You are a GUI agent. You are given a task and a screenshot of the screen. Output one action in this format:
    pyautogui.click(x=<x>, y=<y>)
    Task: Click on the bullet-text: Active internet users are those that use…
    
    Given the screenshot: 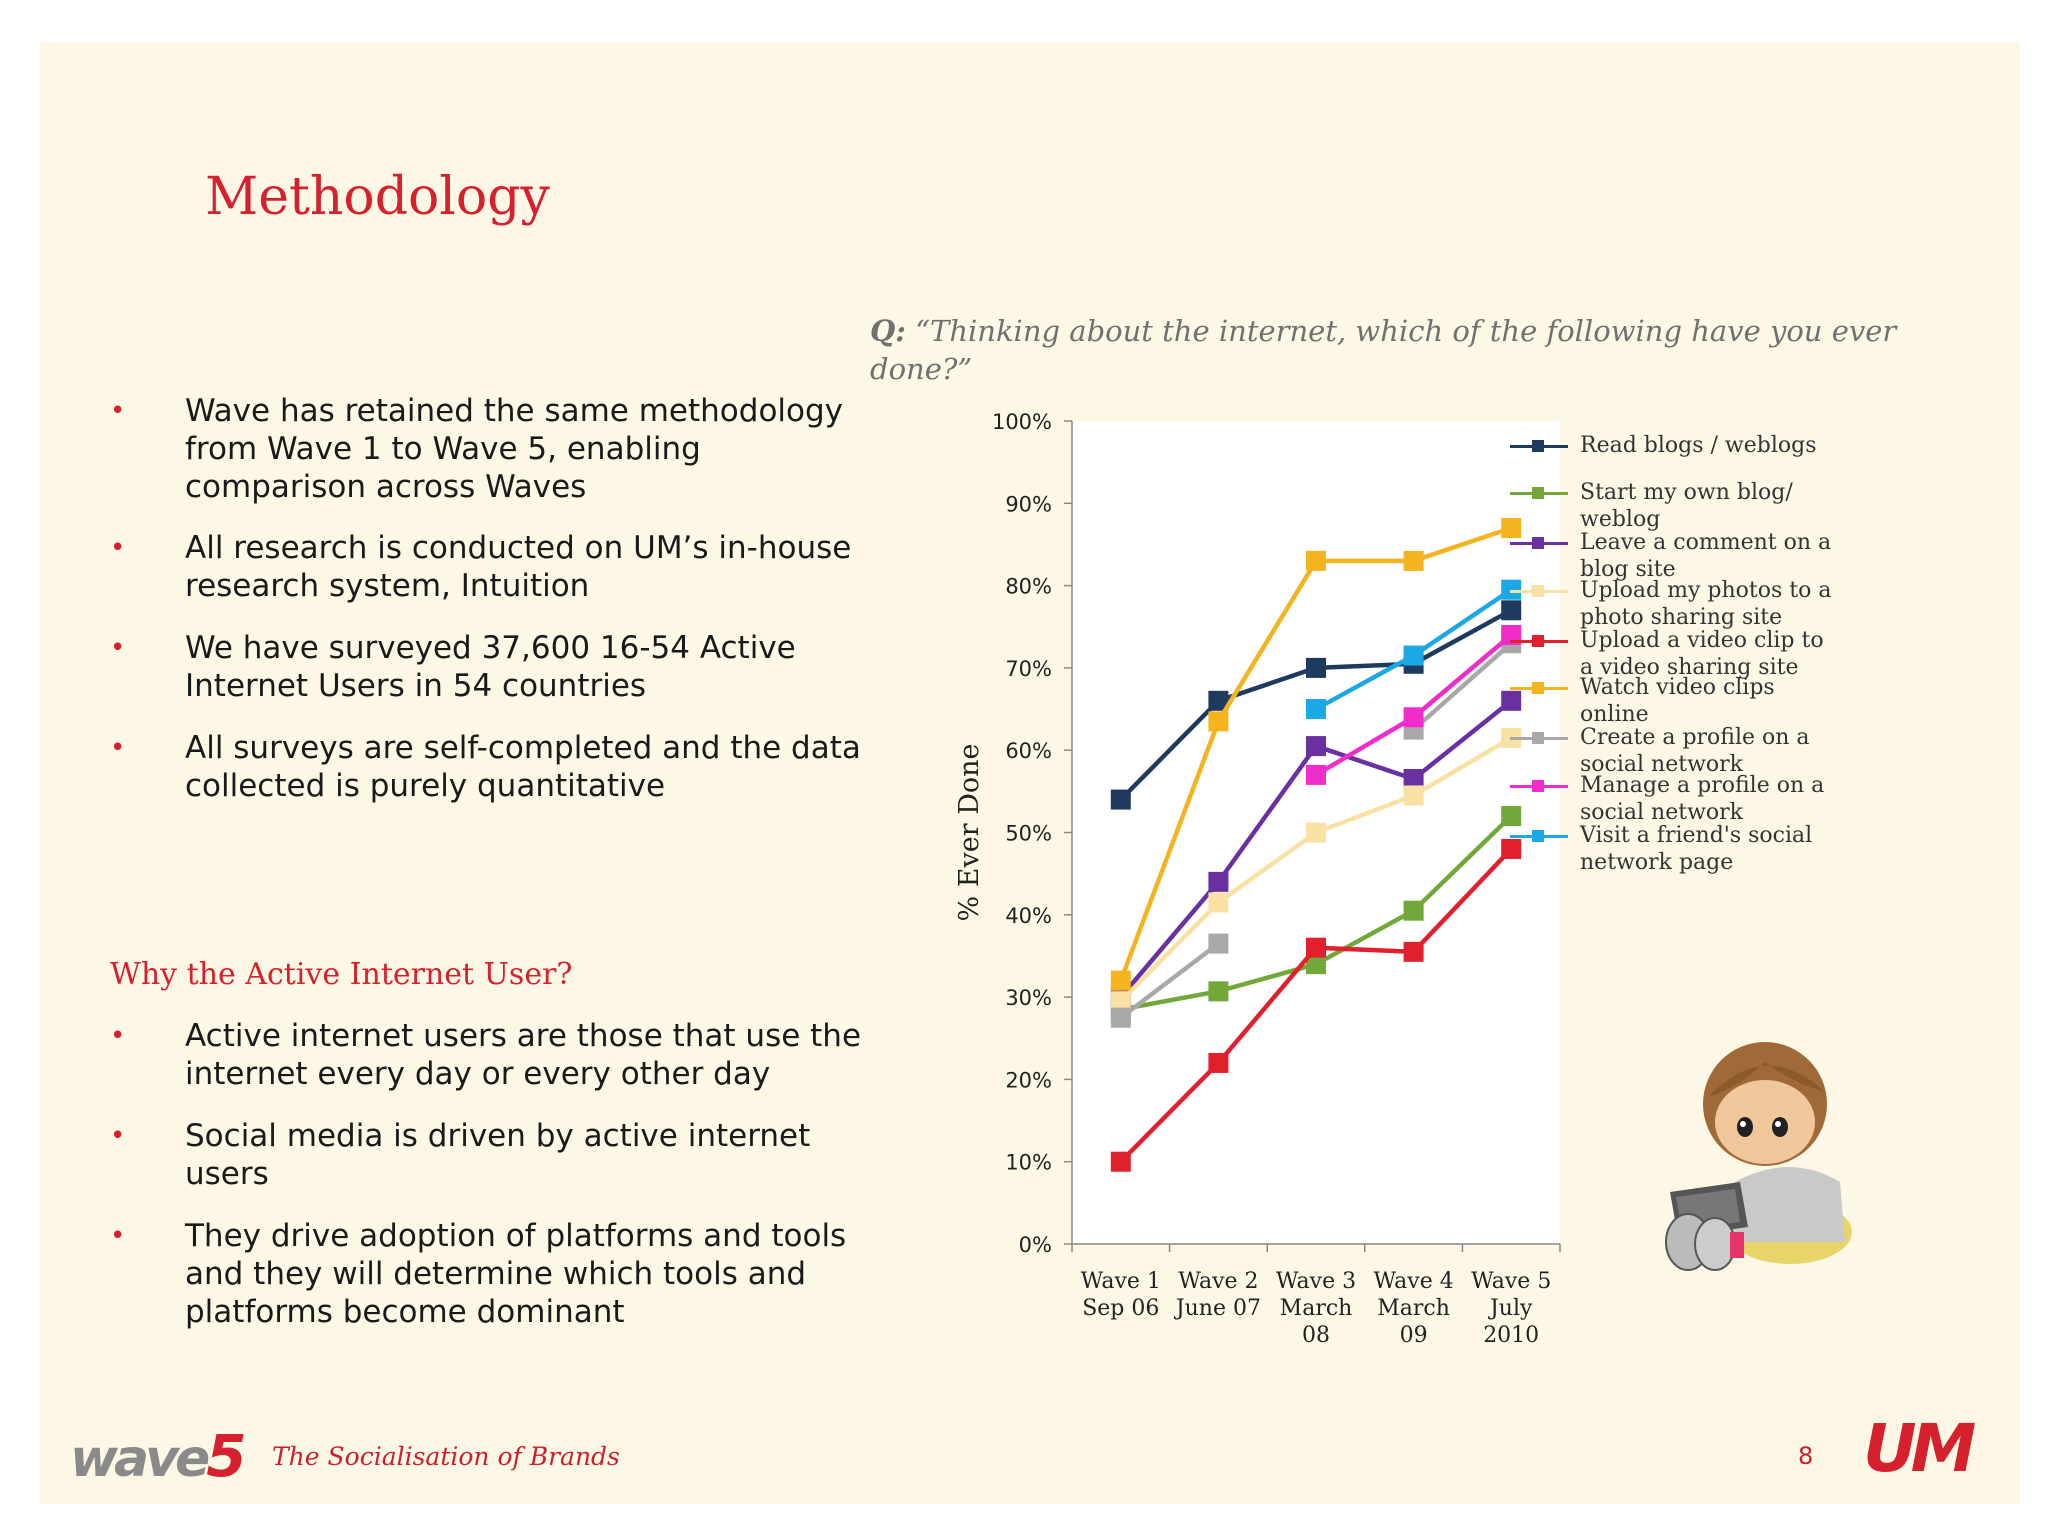 What is the action you would take?
    pyautogui.click(x=523, y=1055)
    